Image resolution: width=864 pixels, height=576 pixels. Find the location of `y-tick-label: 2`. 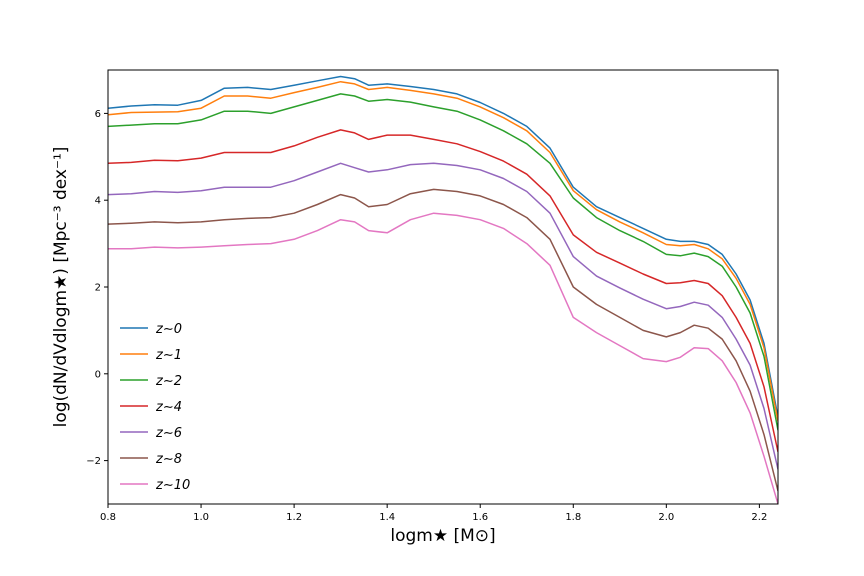

y-tick-label: 2 is located at coordinates (98, 288).